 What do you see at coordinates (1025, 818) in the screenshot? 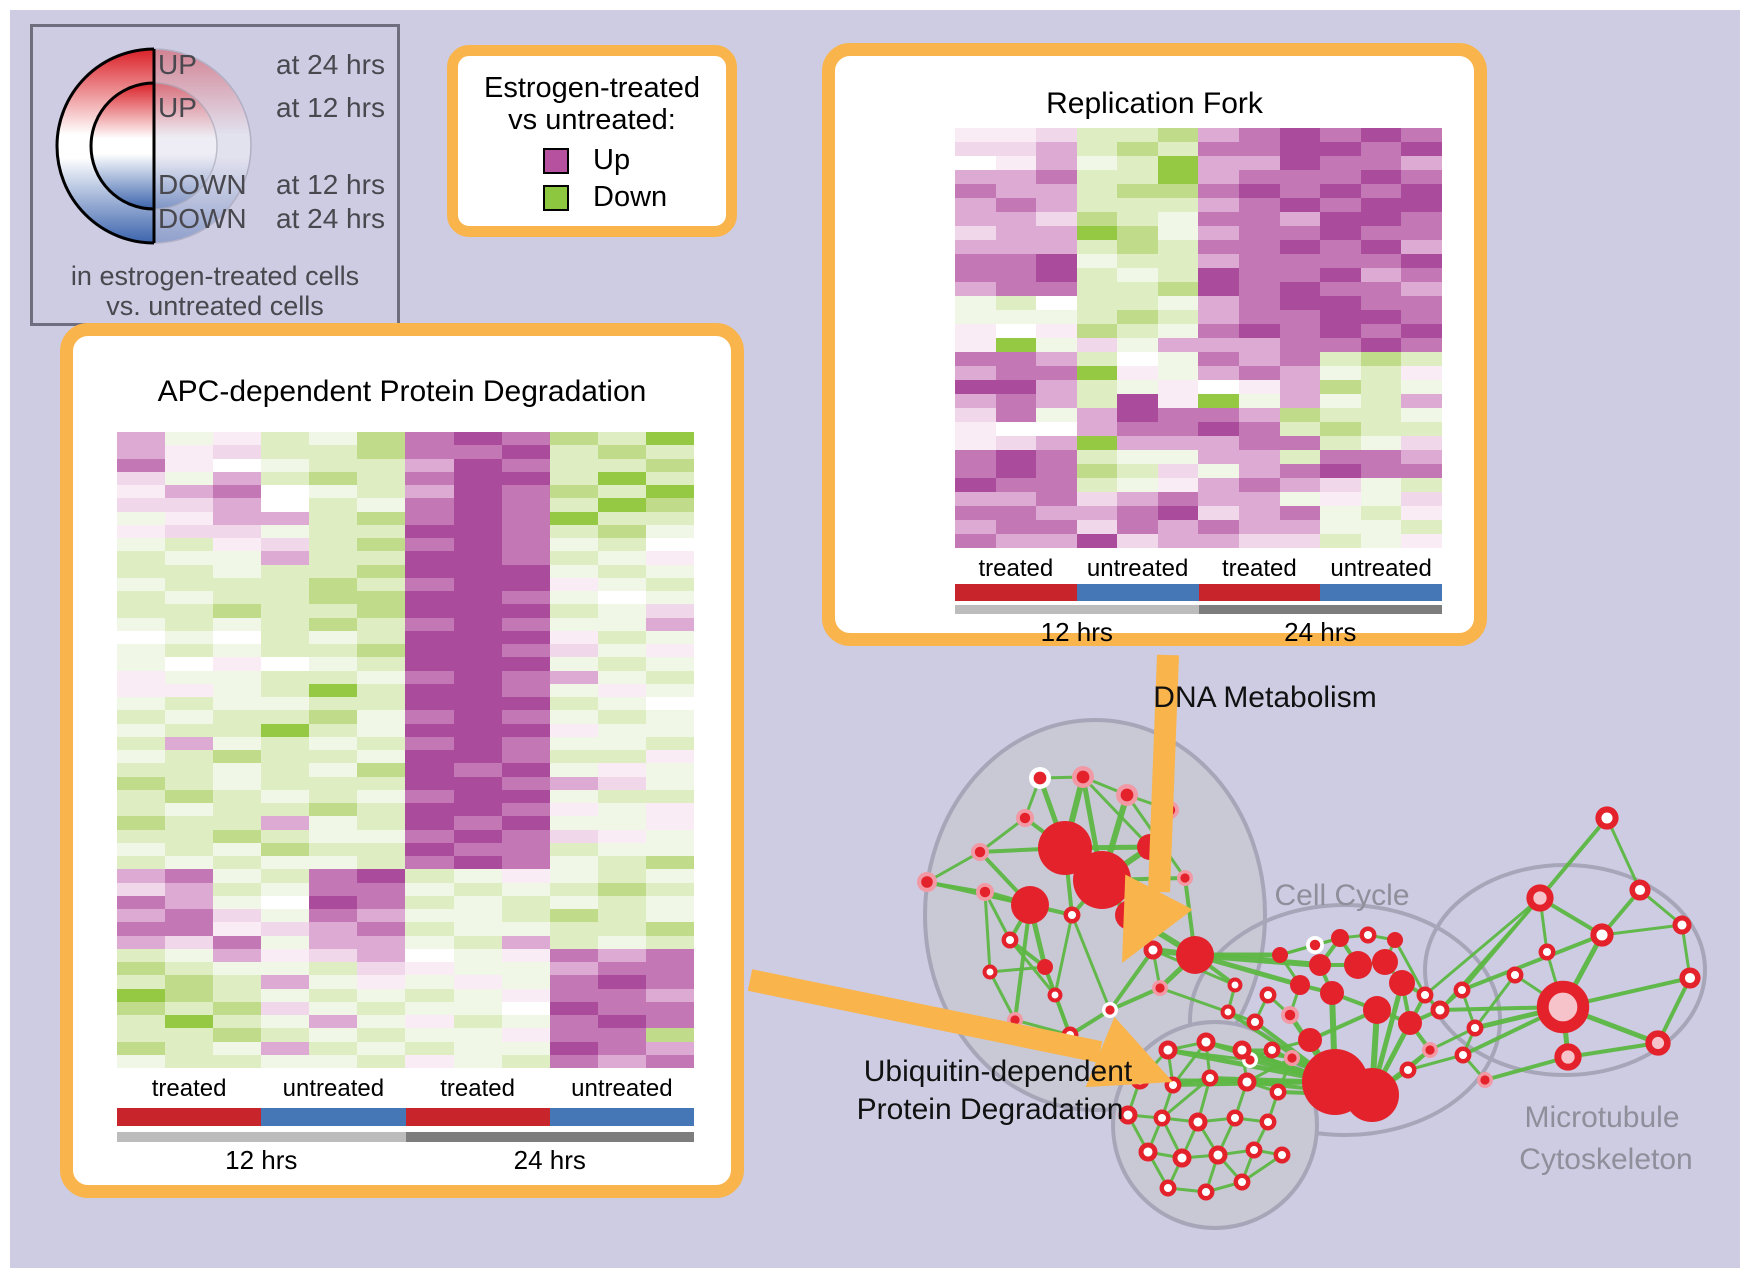
I see `network-node-pink-halo` at bounding box center [1025, 818].